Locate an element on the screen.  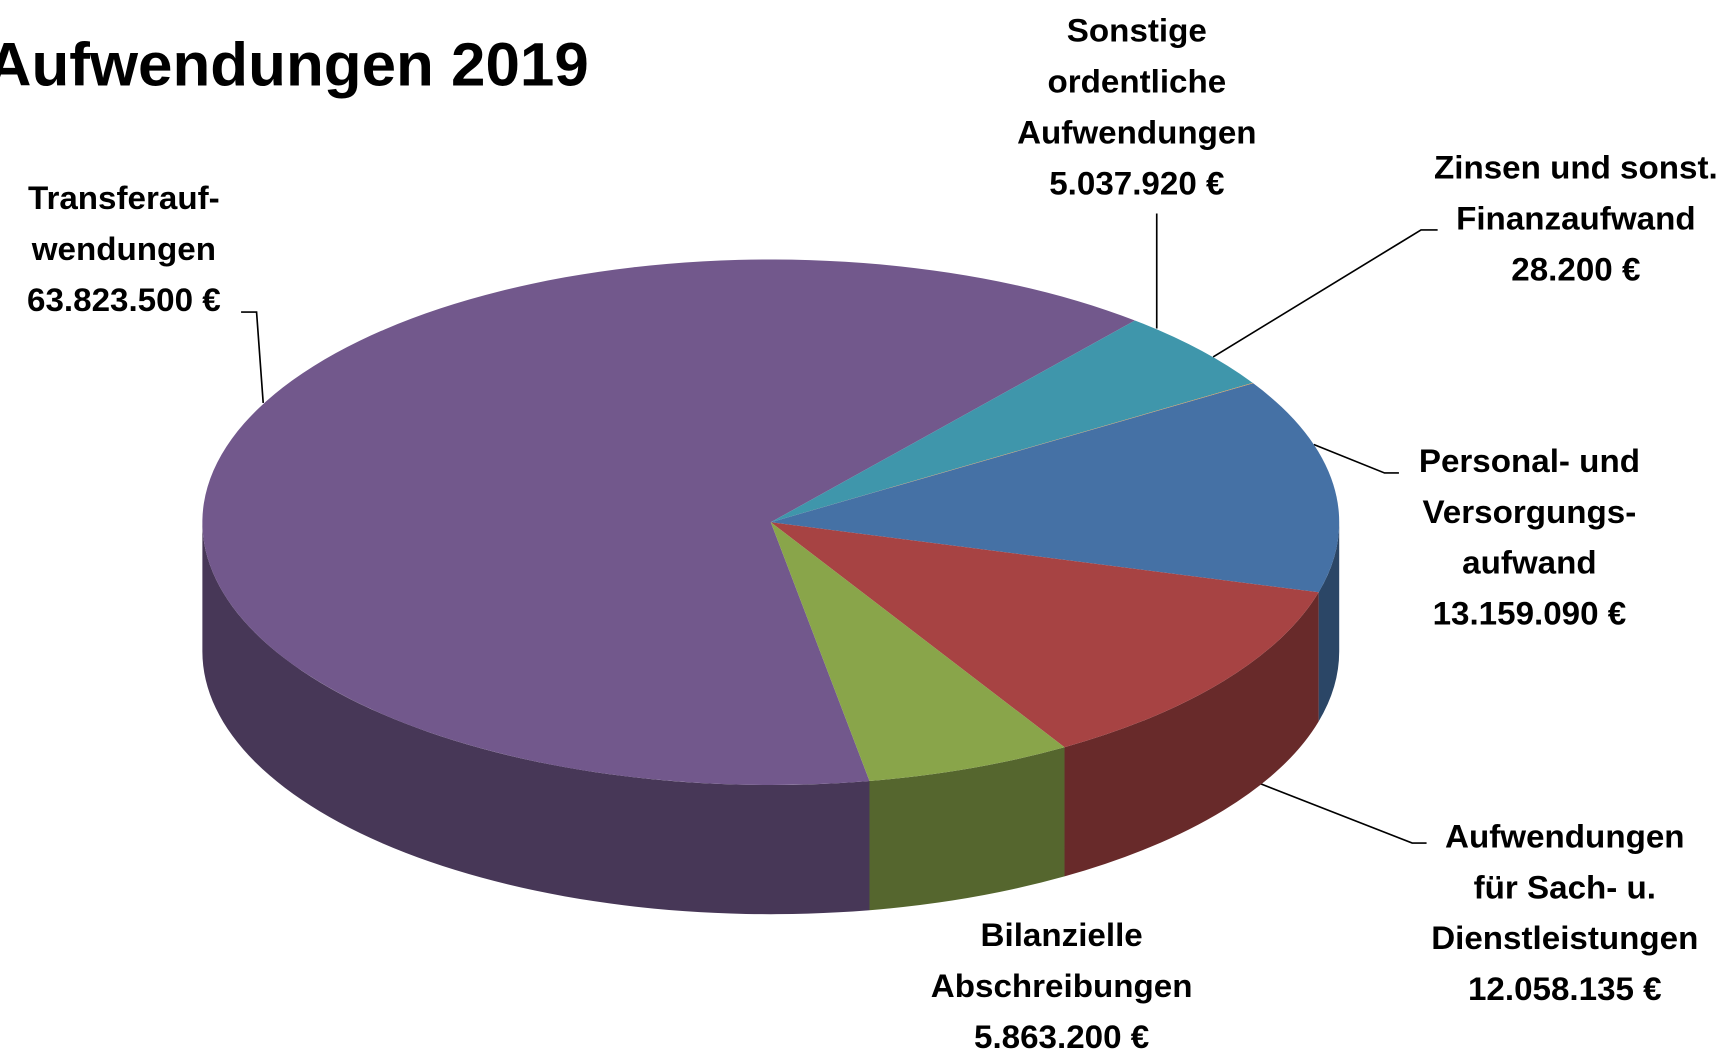
data-label: Versorgungs- is located at coordinates (1530, 511).